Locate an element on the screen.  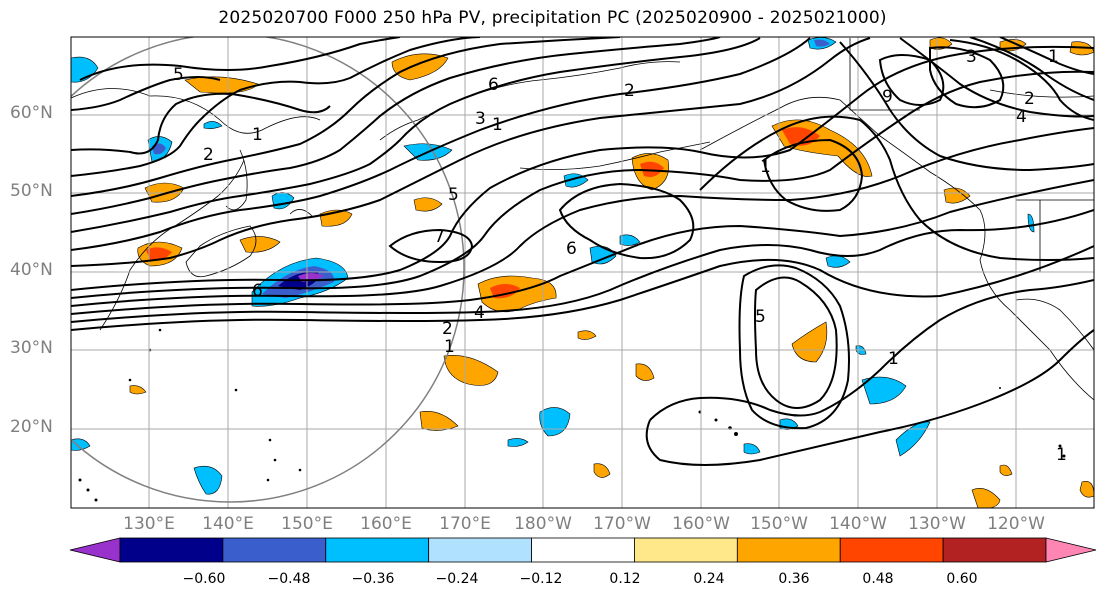
colorbar-tick-label: −0.24 is located at coordinates (457, 579).